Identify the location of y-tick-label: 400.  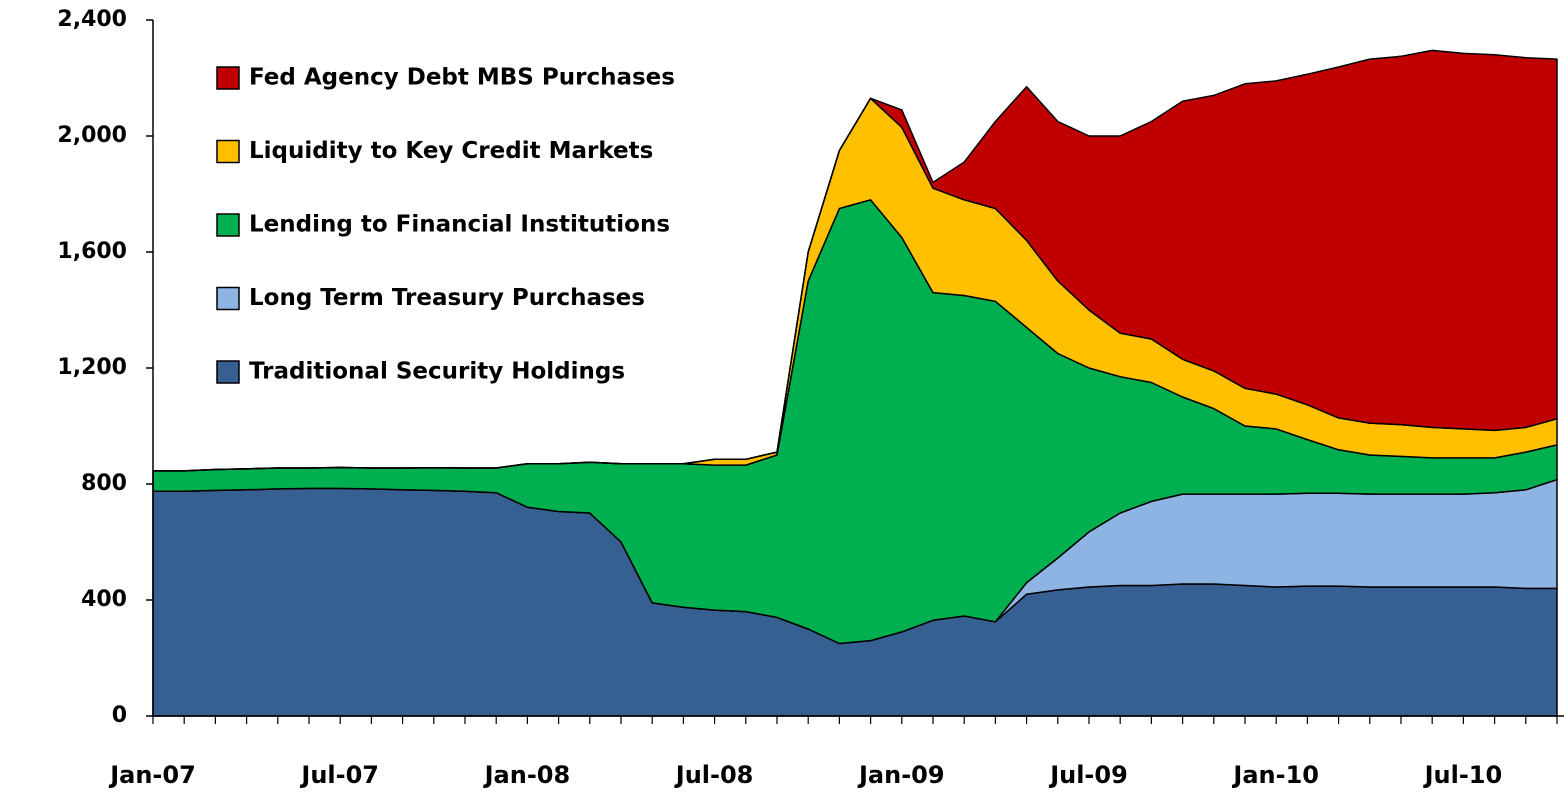
(104, 599).